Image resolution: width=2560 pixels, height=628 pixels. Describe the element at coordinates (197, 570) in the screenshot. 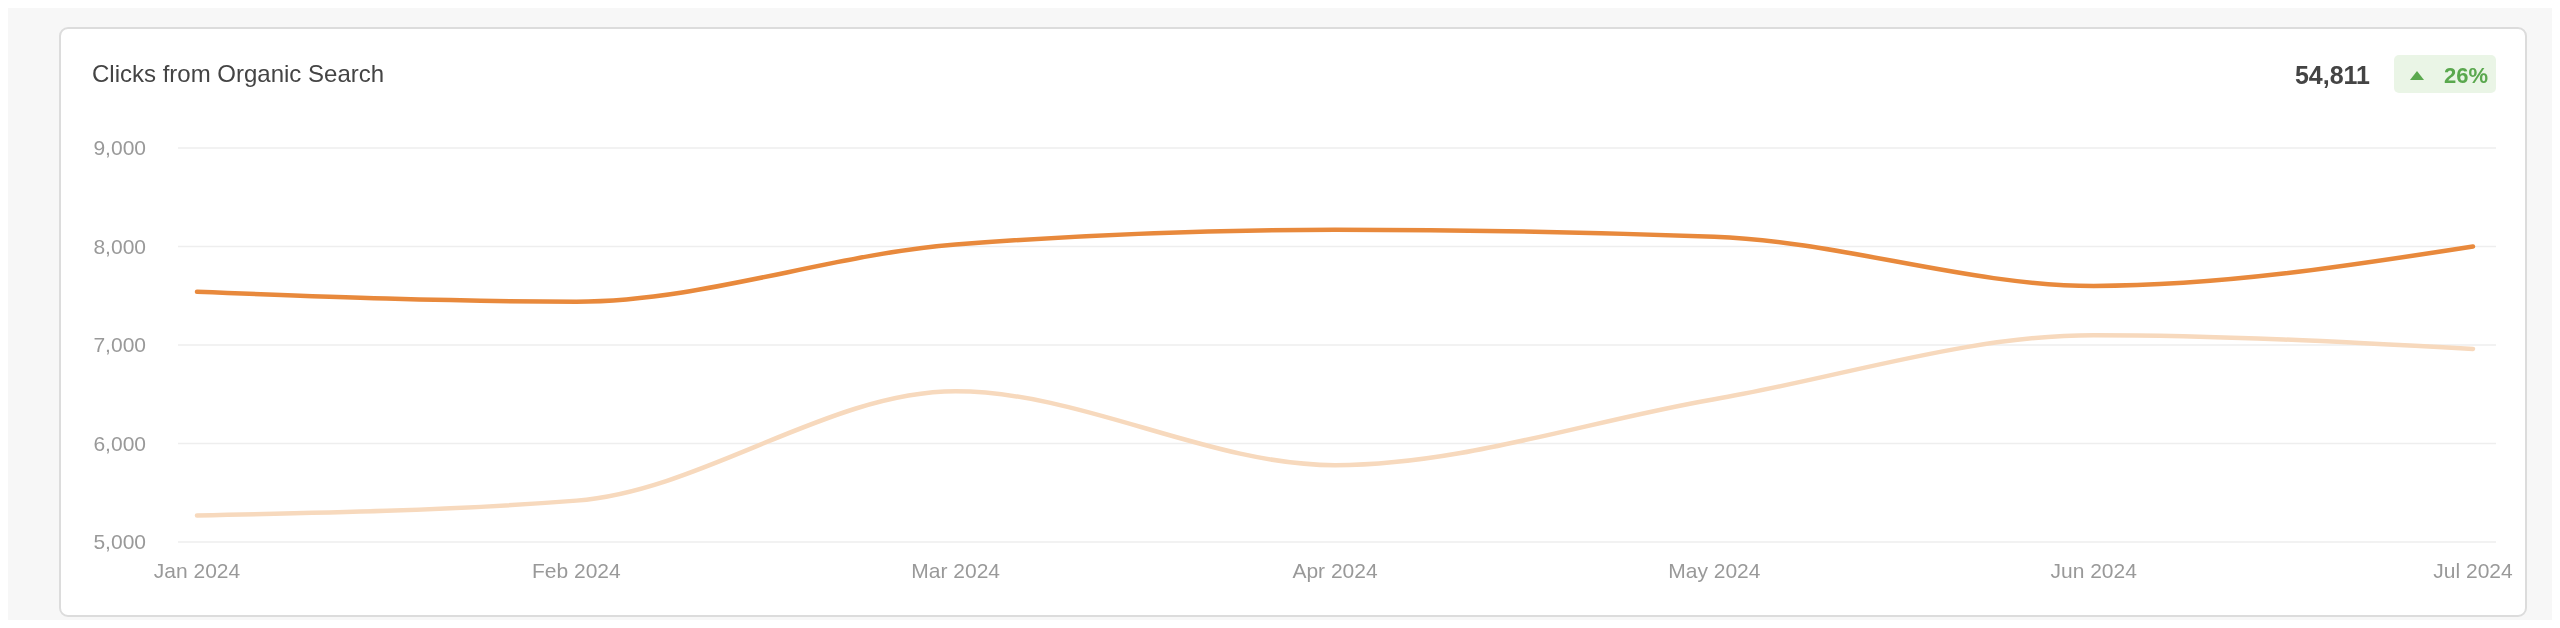

I see `x-tick-label: Jan 2024` at that location.